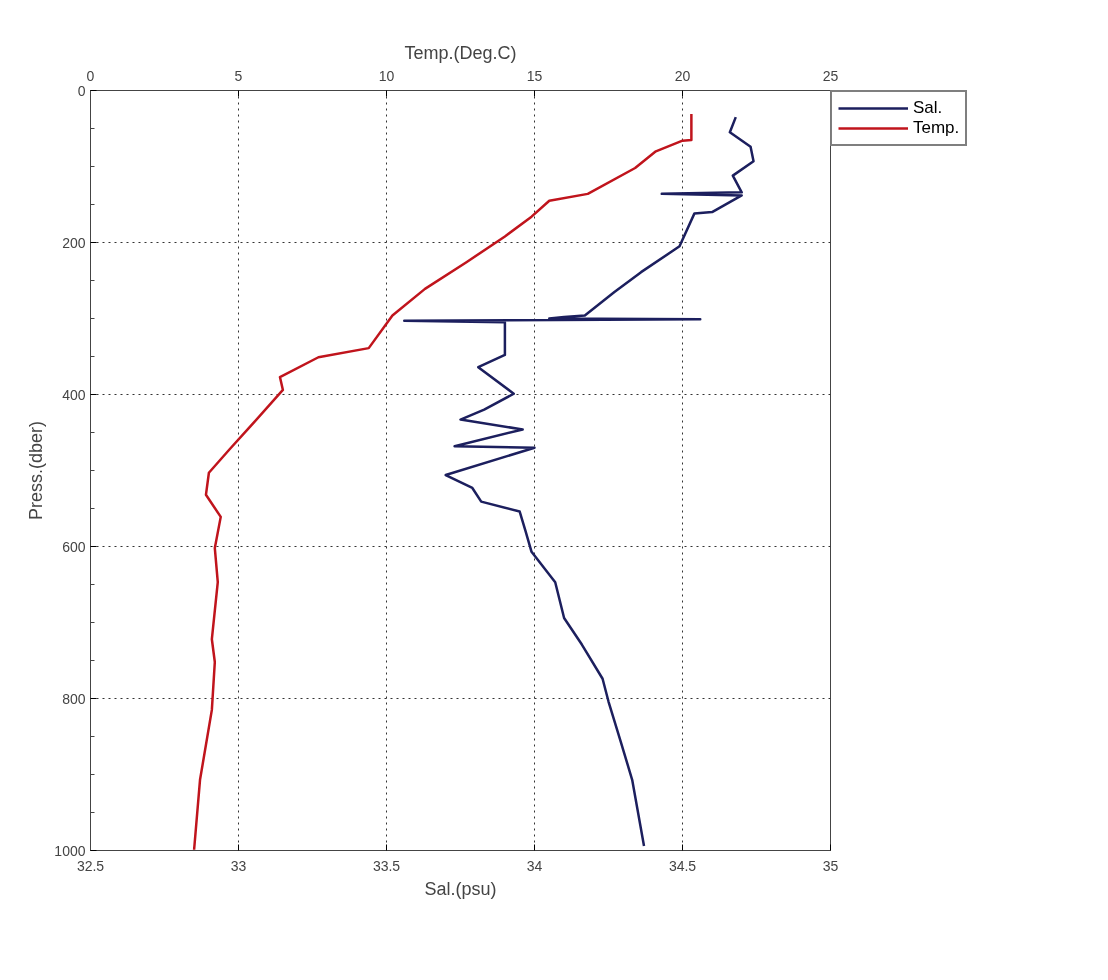 The width and height of the screenshot is (1108, 980). Describe the element at coordinates (928, 108) in the screenshot. I see `legend-label: Sal.` at that location.